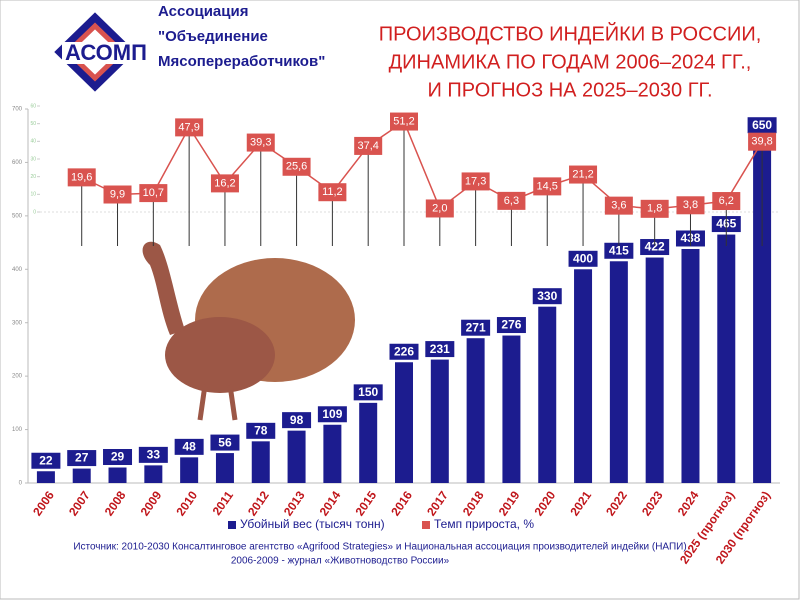 The width and height of the screenshot is (800, 600). I want to click on value-label: 276, so click(511, 325).